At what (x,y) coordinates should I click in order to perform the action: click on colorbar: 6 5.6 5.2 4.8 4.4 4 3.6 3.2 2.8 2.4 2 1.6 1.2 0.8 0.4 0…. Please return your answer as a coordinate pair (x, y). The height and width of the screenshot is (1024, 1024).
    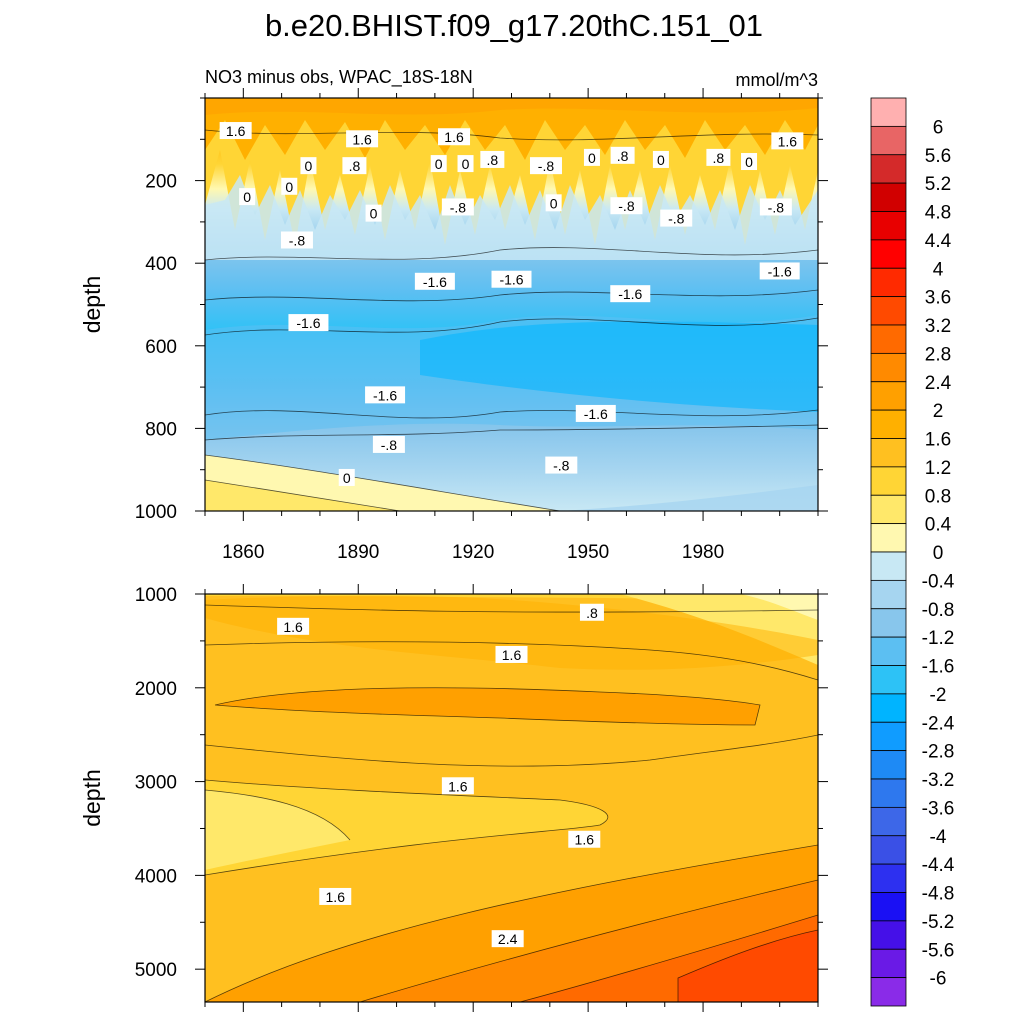
    Looking at the image, I should click on (912, 552).